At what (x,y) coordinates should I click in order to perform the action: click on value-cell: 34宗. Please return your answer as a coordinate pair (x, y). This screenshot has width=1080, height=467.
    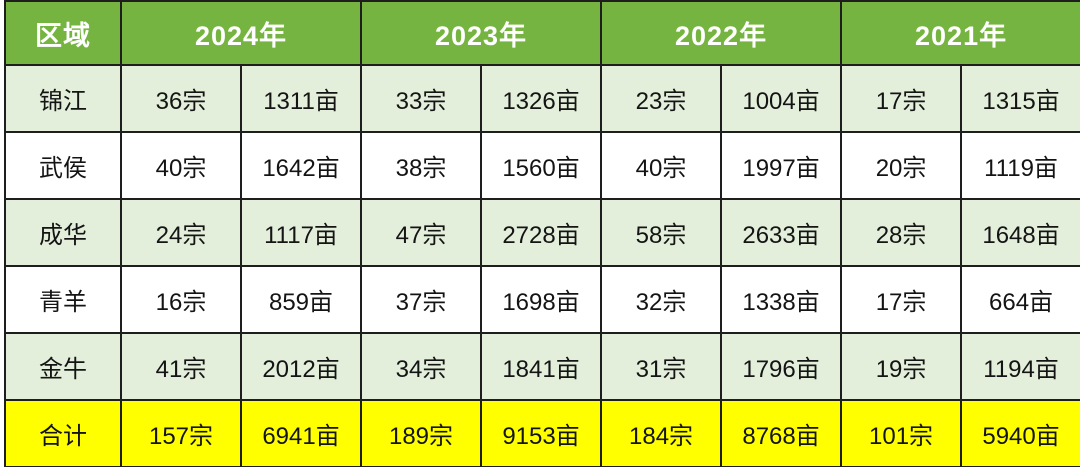
    Looking at the image, I should click on (421, 366).